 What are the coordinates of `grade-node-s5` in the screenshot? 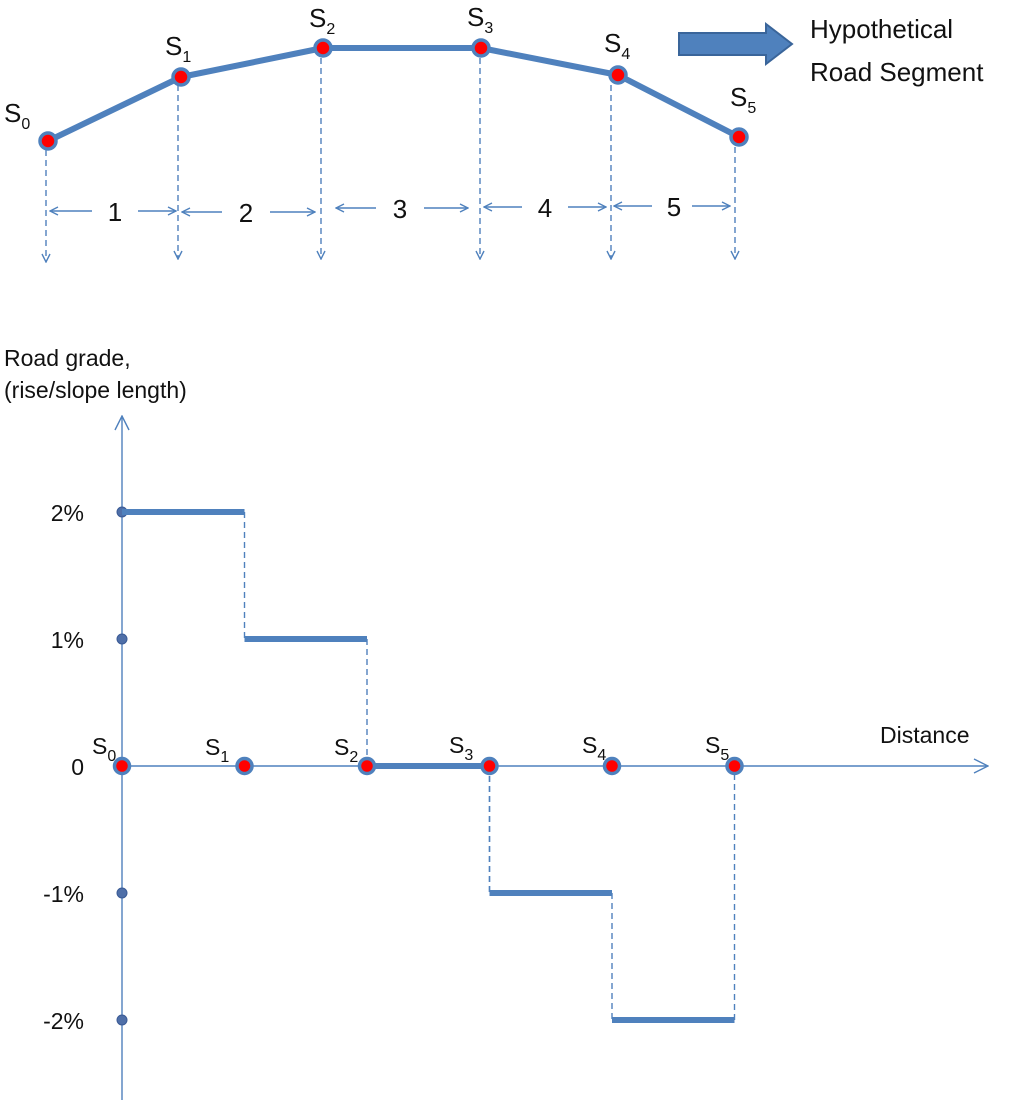 It's located at (734, 766).